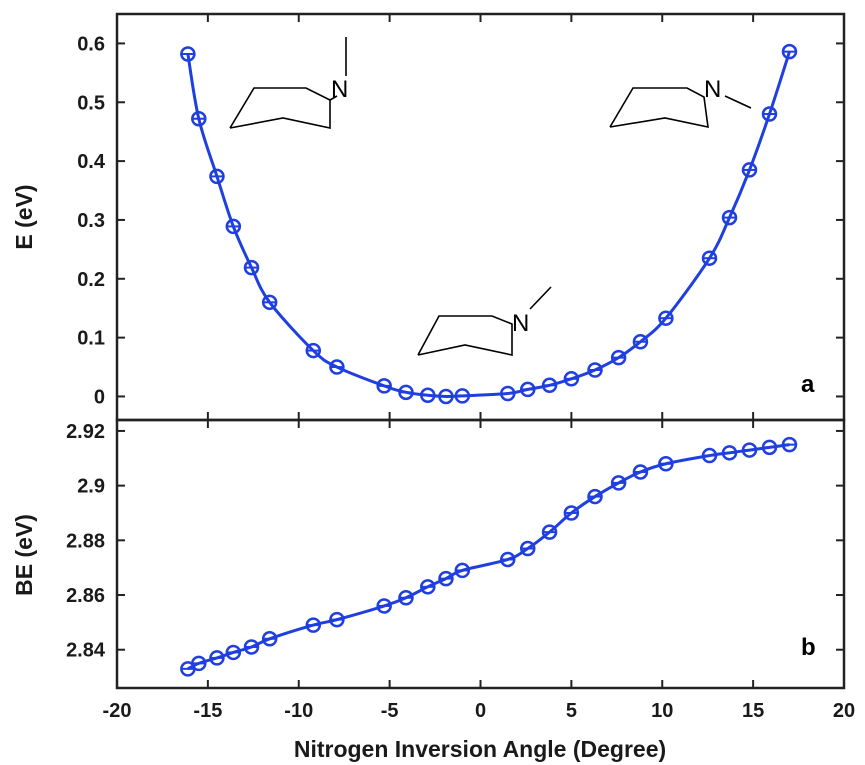 This screenshot has width=865, height=765. What do you see at coordinates (91, 487) in the screenshot?
I see `ytick-label-b-3: 2.9` at bounding box center [91, 487].